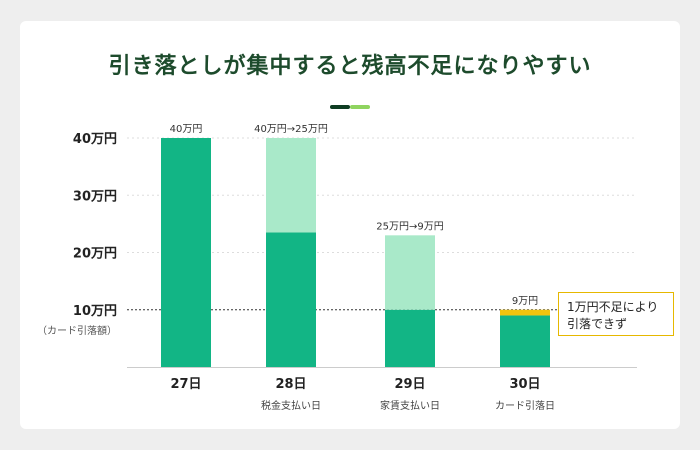 This screenshot has width=700, height=450. Describe the element at coordinates (291, 129) in the screenshot. I see `bar-data-label: 40万円→25万円` at that location.